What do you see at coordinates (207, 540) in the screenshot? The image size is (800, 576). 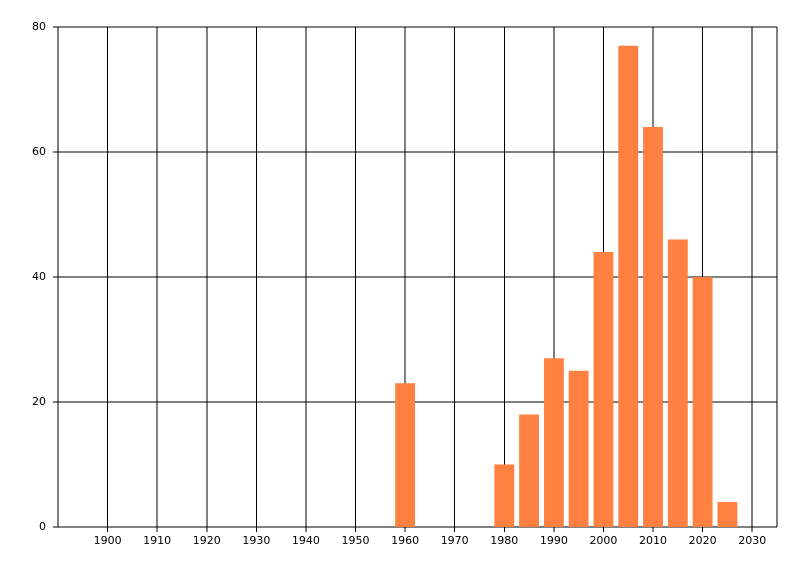 I see `x-tick-label: 1920` at bounding box center [207, 540].